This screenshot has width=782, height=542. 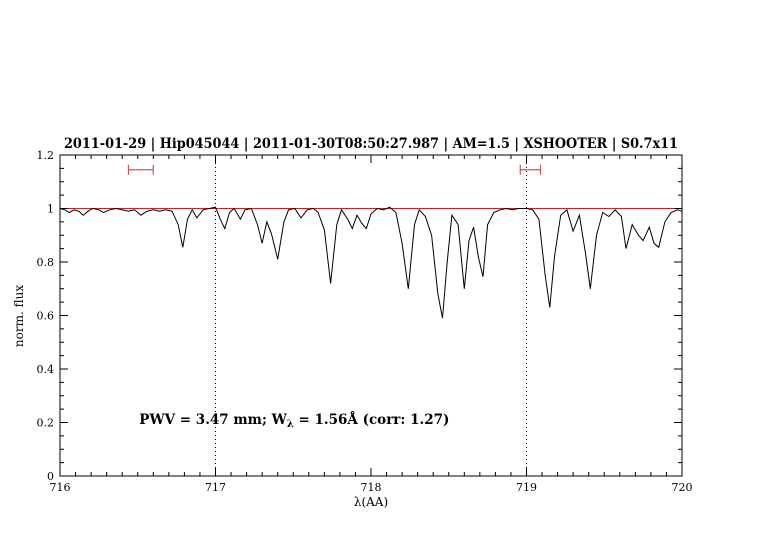 What do you see at coordinates (215, 487) in the screenshot?
I see `x-tick-label: 717` at bounding box center [215, 487].